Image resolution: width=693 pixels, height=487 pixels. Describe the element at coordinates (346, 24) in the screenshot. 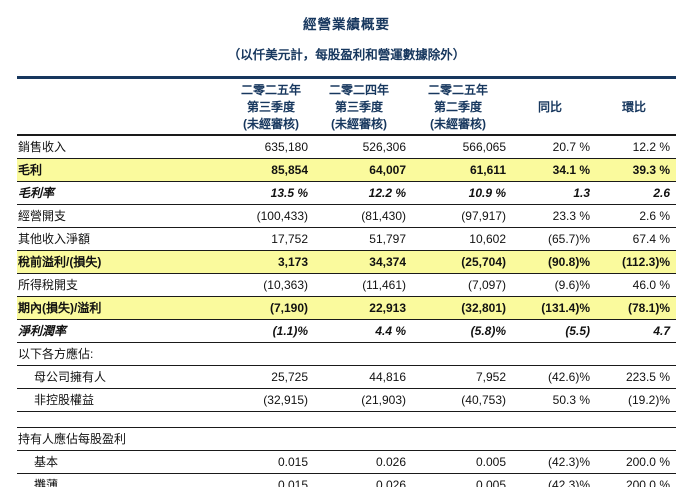

I see `page-title: 經營業績概要` at that location.